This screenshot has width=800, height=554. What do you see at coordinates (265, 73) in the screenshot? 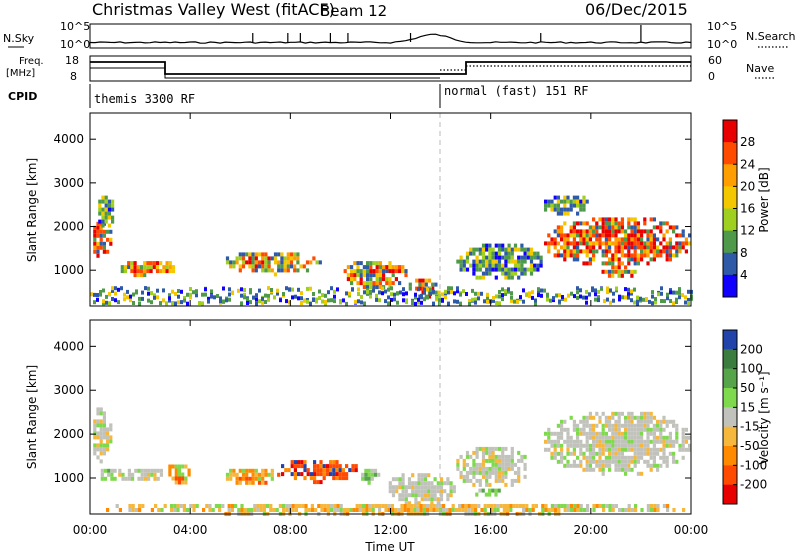
I see `nave-trace-solid` at bounding box center [265, 73].